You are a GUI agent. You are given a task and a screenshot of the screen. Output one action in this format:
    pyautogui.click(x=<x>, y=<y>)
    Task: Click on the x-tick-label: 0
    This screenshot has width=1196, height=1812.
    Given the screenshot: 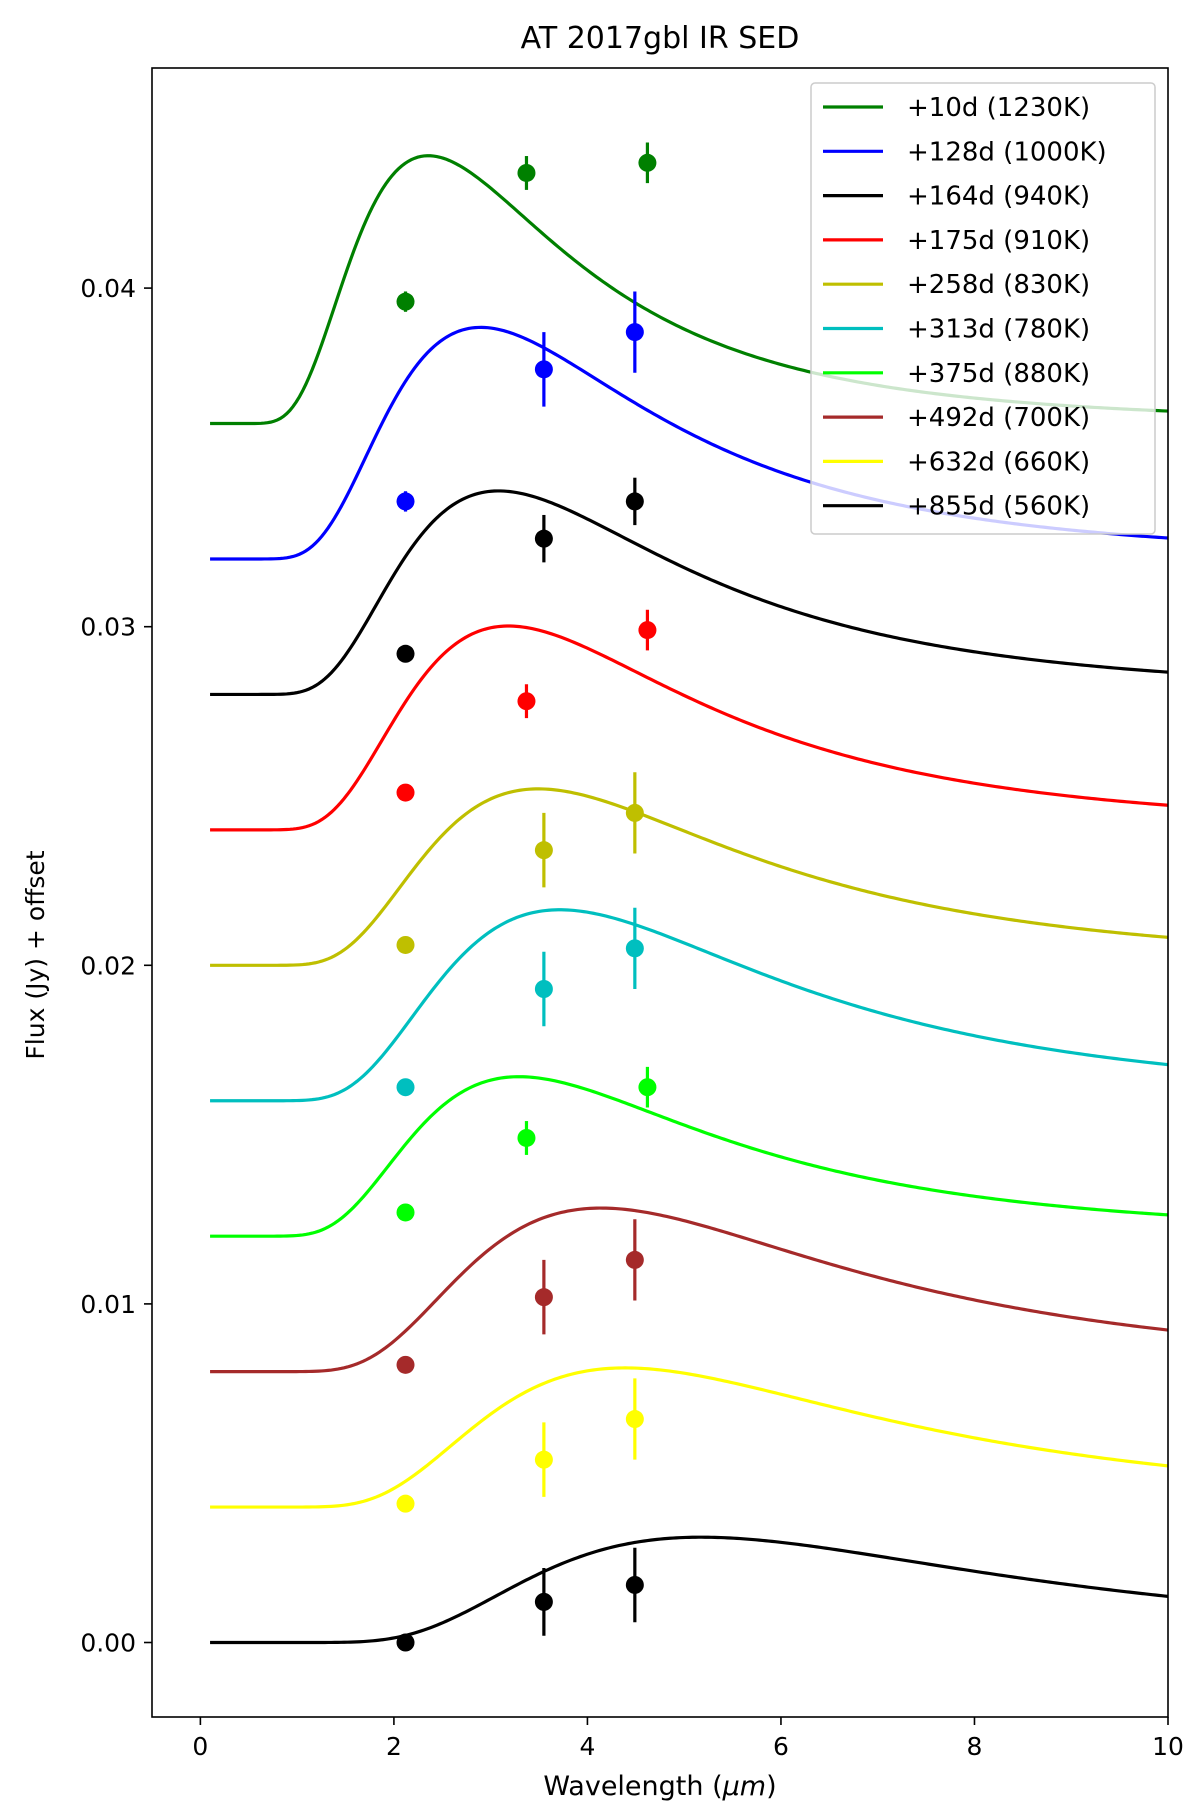 What is the action you would take?
    pyautogui.click(x=200, y=1746)
    